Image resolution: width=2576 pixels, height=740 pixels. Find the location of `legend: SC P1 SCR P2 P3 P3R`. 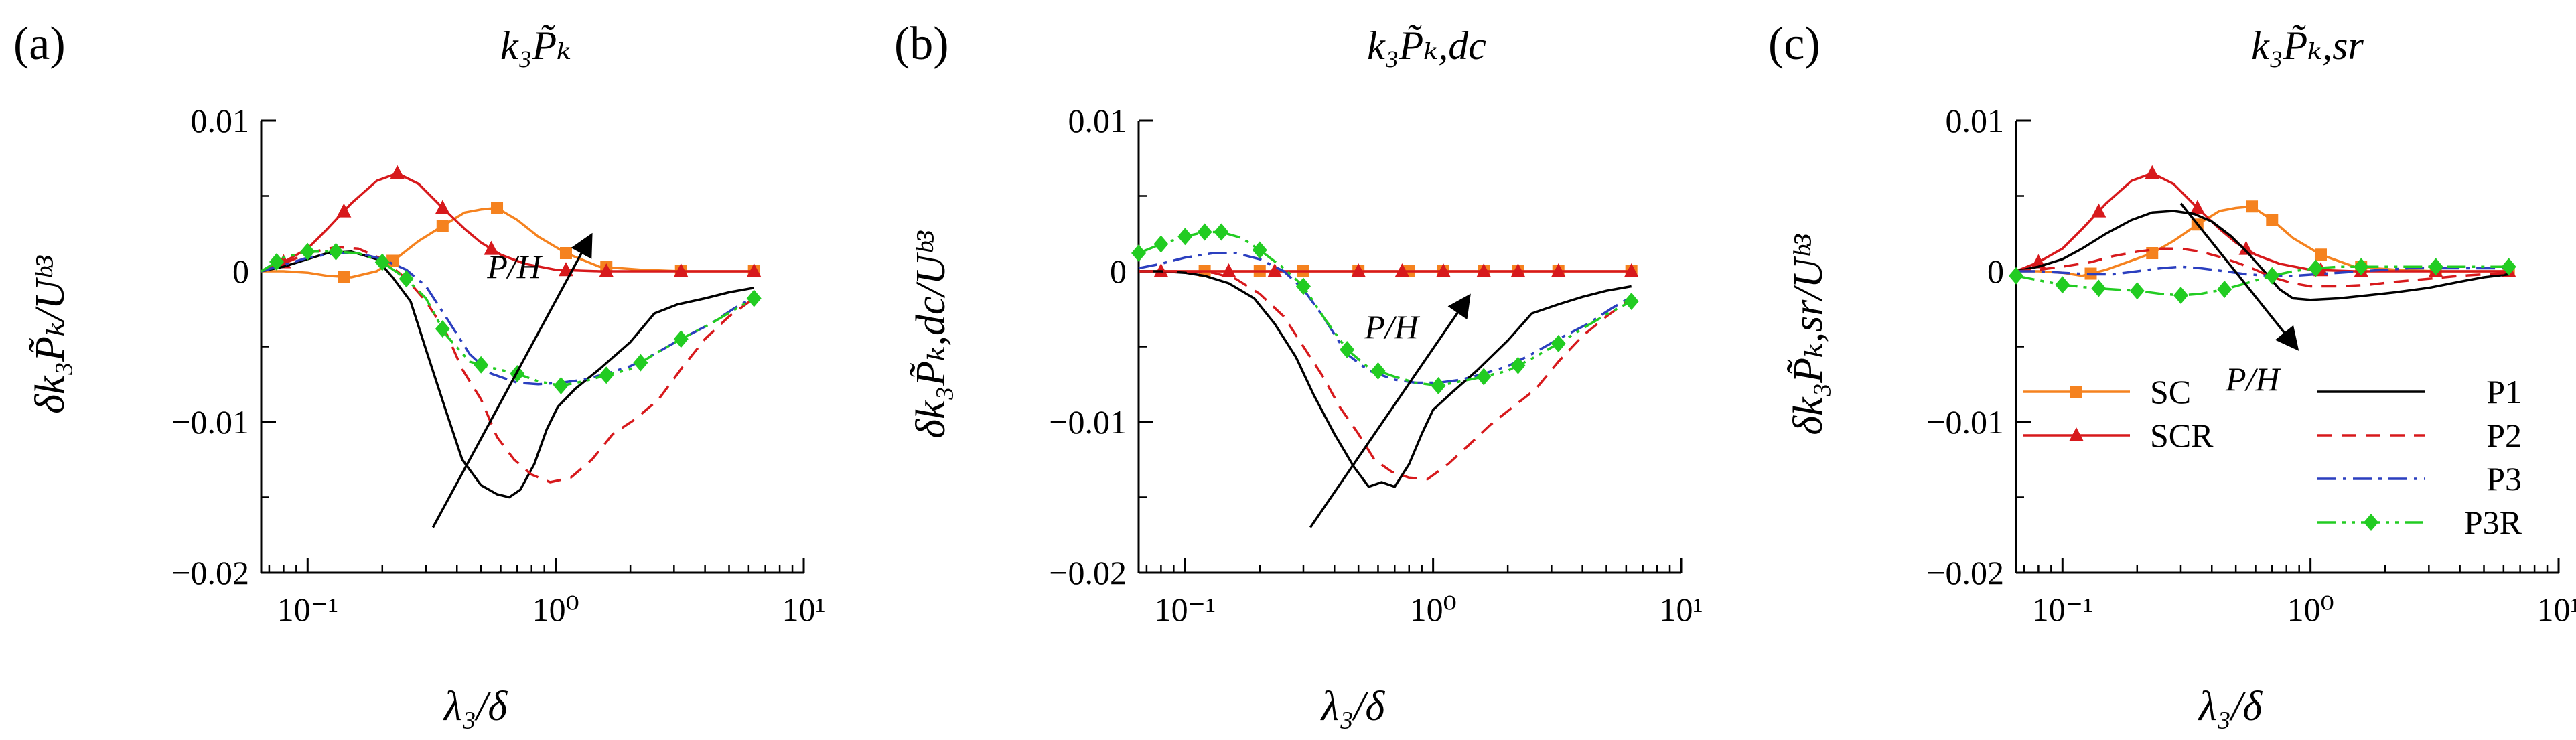

legend: SC P1 SCR P2 P3 P3R is located at coordinates (2272, 457).